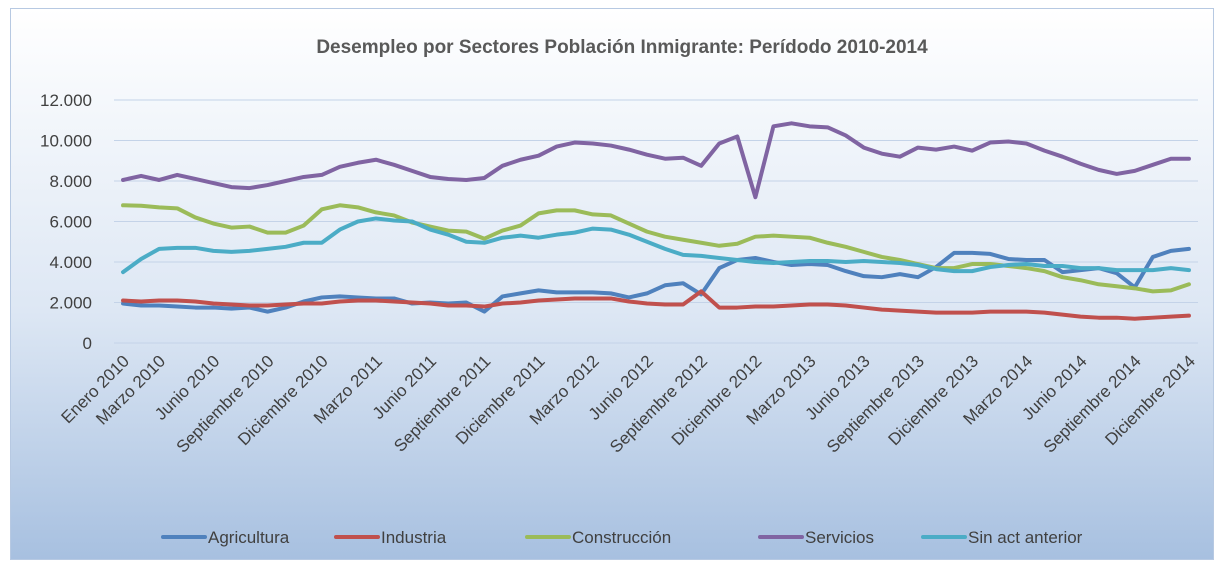 The width and height of the screenshot is (1224, 573). What do you see at coordinates (839, 537) in the screenshot?
I see `legend-label: Servicios` at bounding box center [839, 537].